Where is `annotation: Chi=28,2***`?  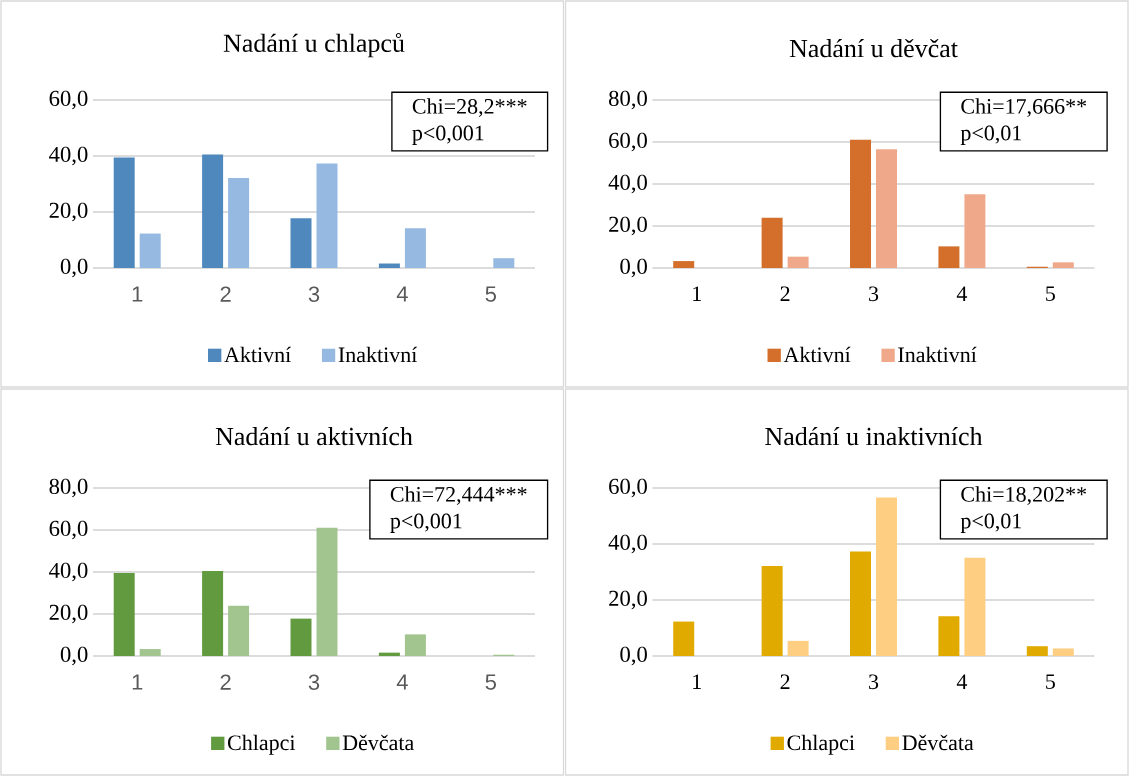
annotation: Chi=28,2*** is located at coordinates (469, 107).